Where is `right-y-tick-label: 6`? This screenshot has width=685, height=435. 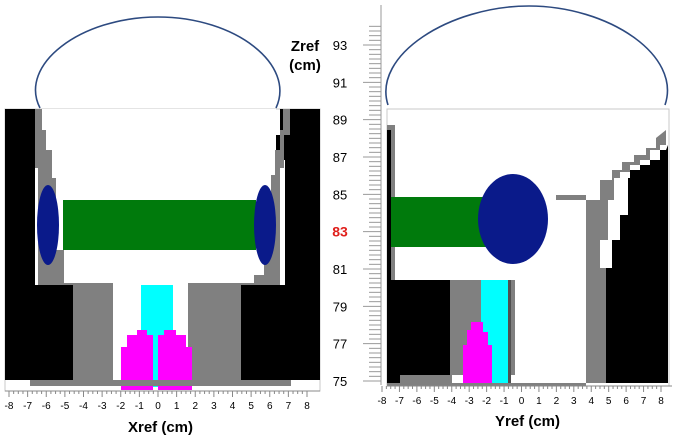 right-y-tick-label: 6 is located at coordinates (626, 401).